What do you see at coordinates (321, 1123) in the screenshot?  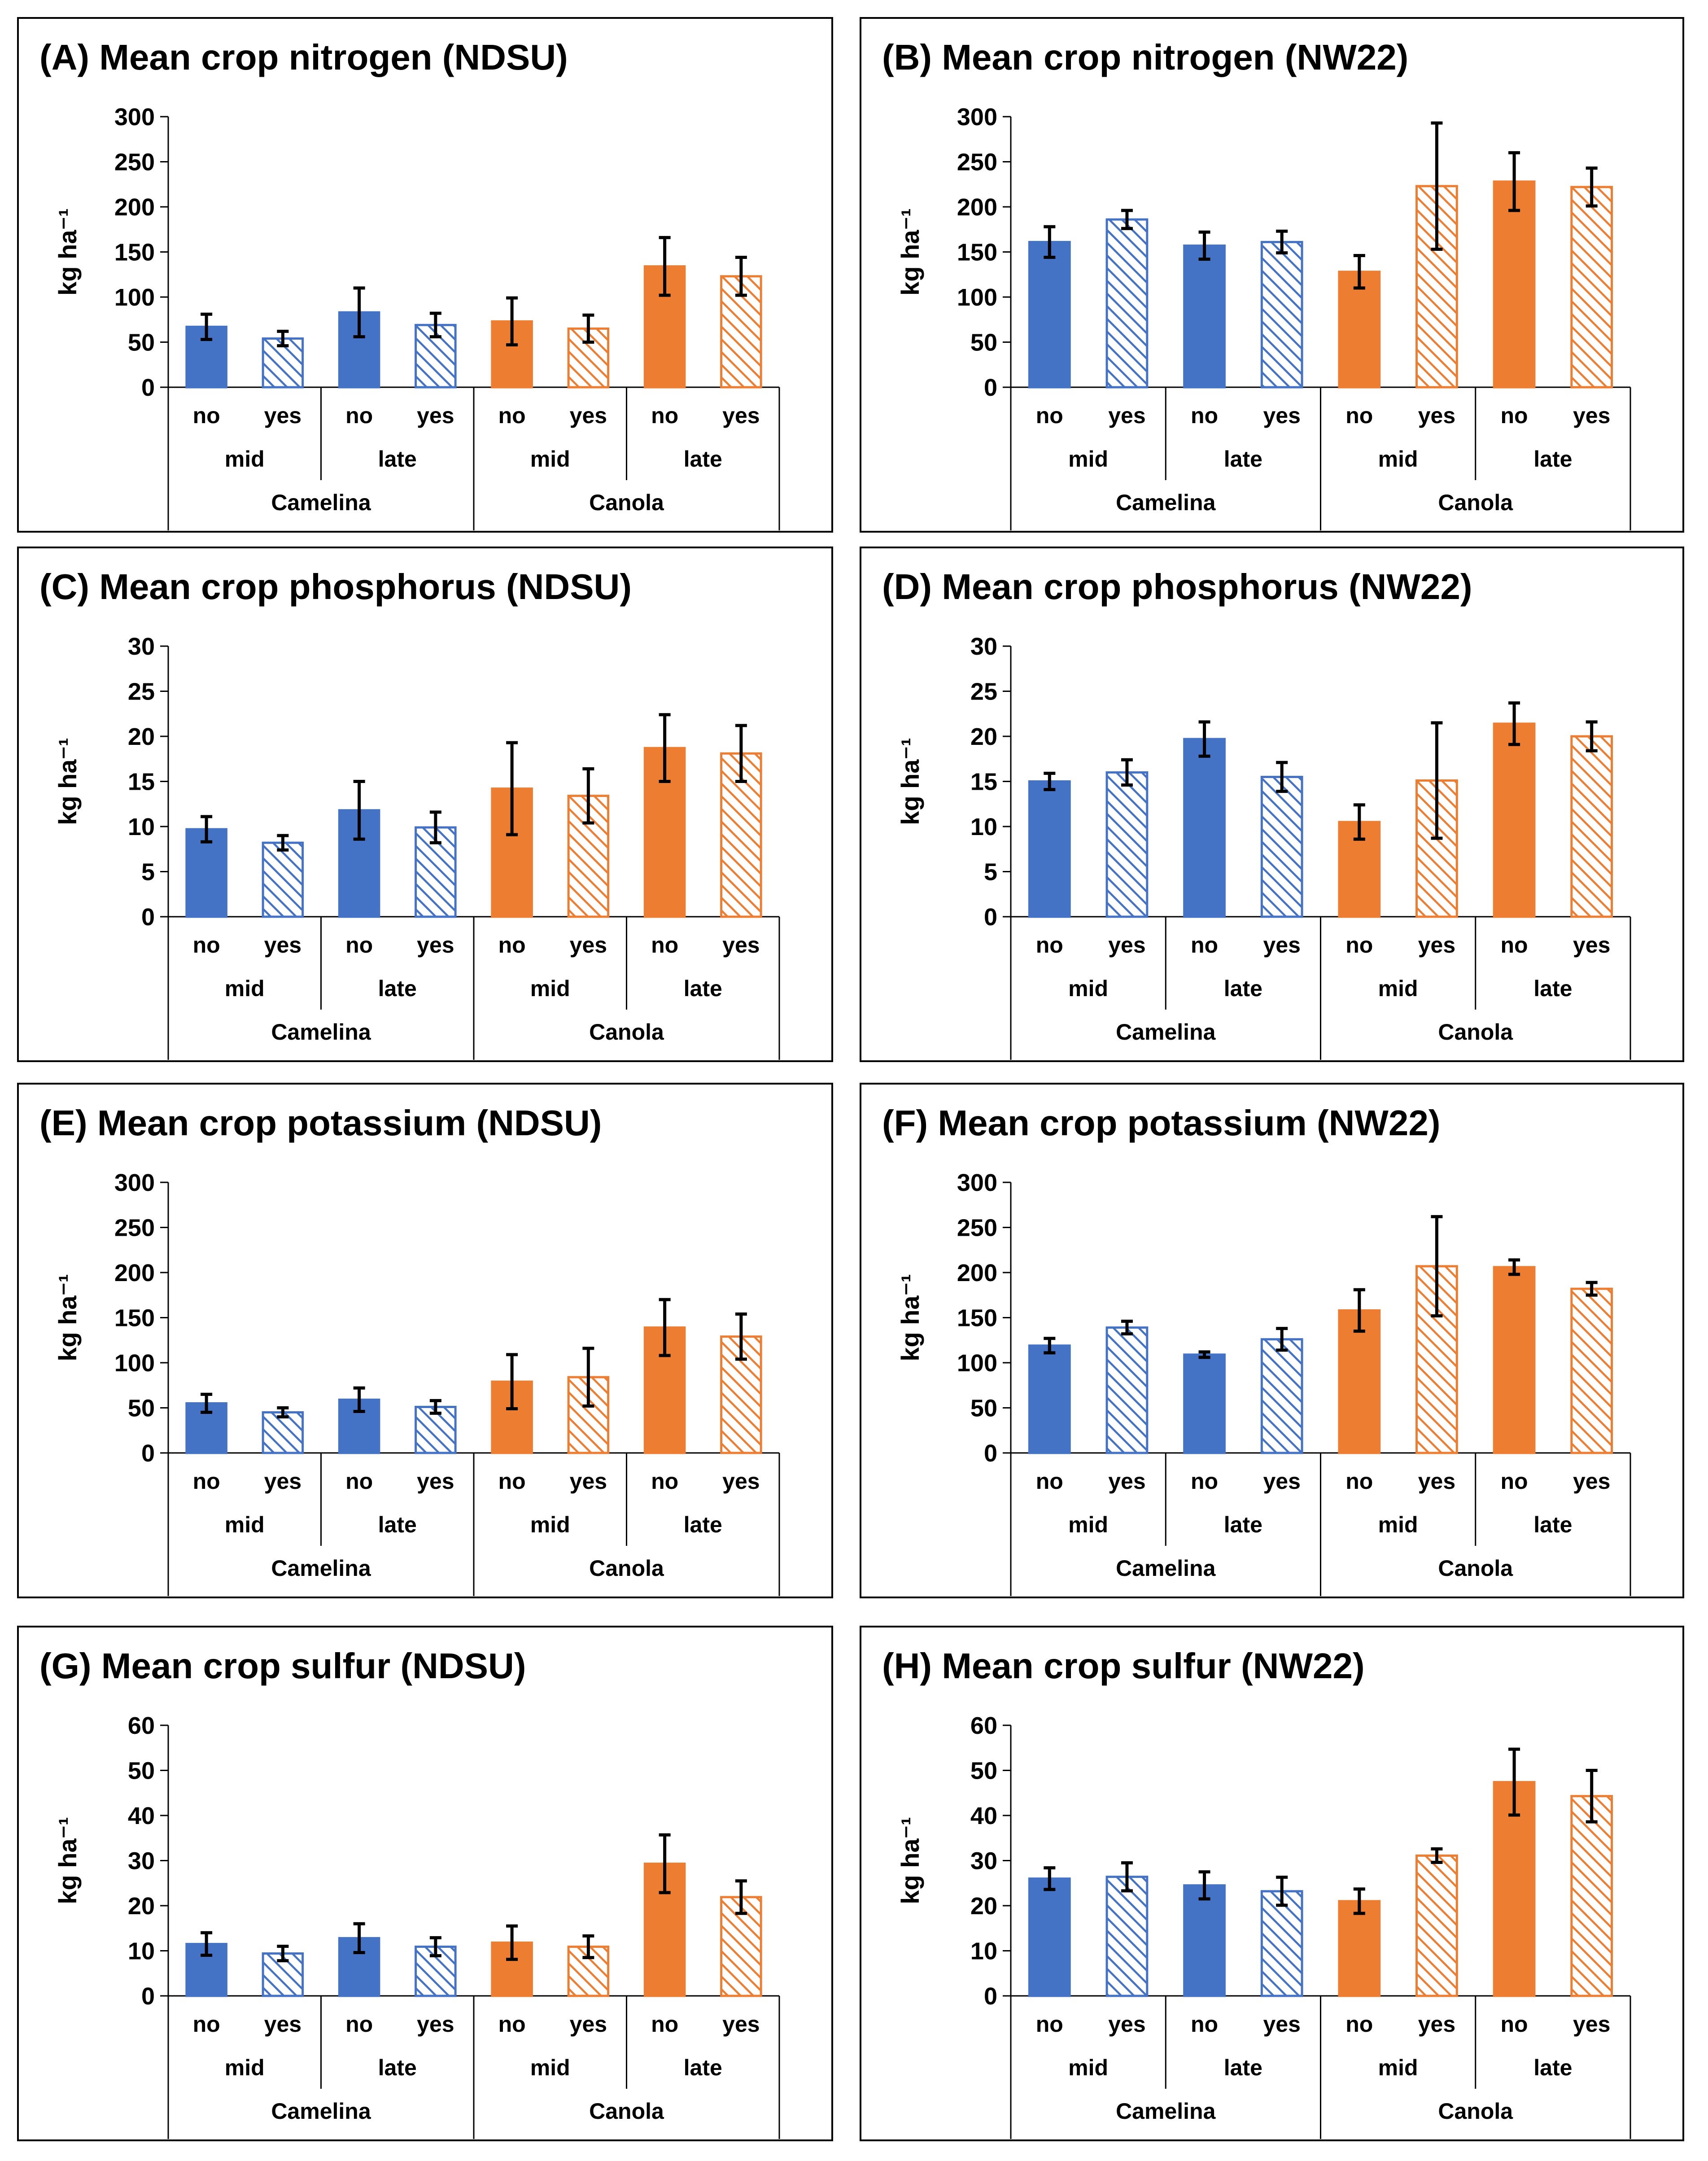 I see `chart-title: (E) Mean crop potassium (NDSU)` at bounding box center [321, 1123].